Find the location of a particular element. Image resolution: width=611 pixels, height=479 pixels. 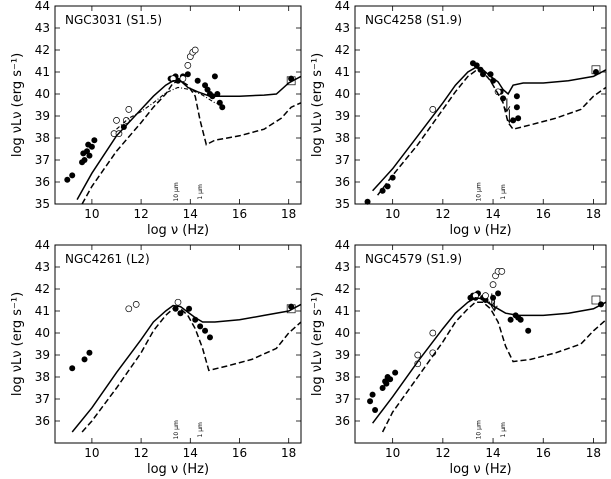

y-tick-label: 36 is located at coordinates (42, 182).